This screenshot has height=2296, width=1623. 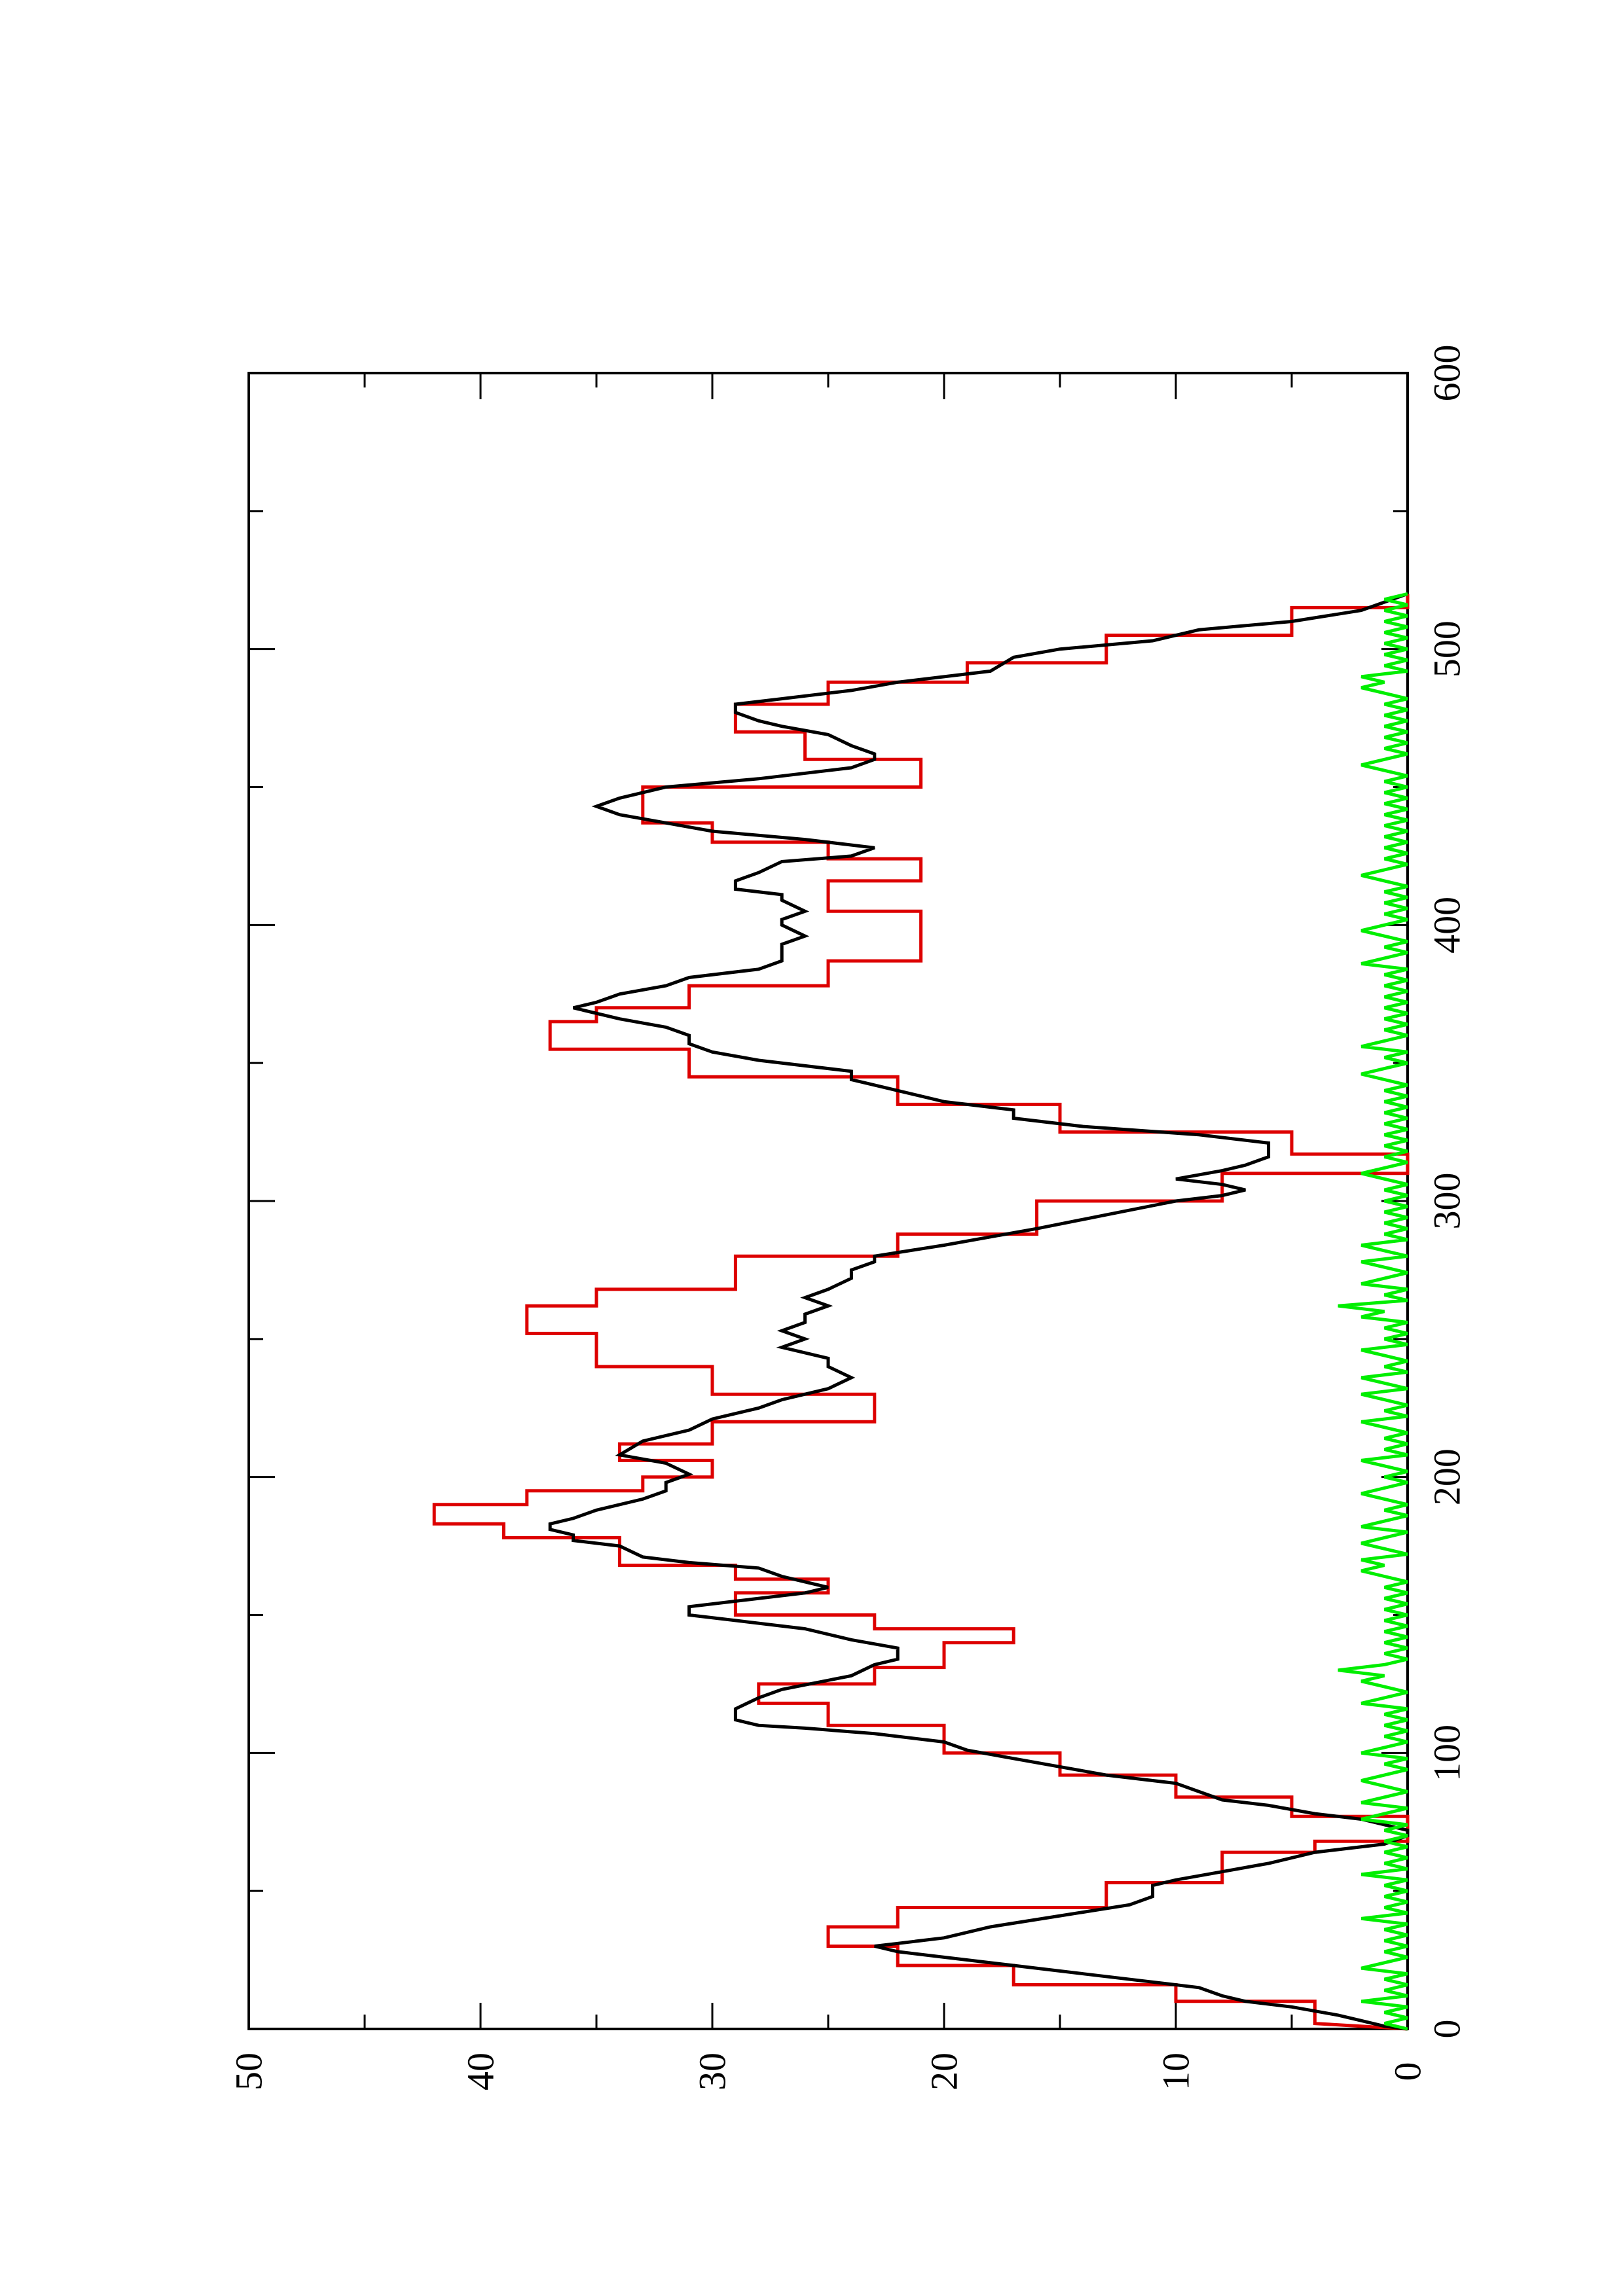 I want to click on y-tick-label: 20, so click(x=944, y=2071).